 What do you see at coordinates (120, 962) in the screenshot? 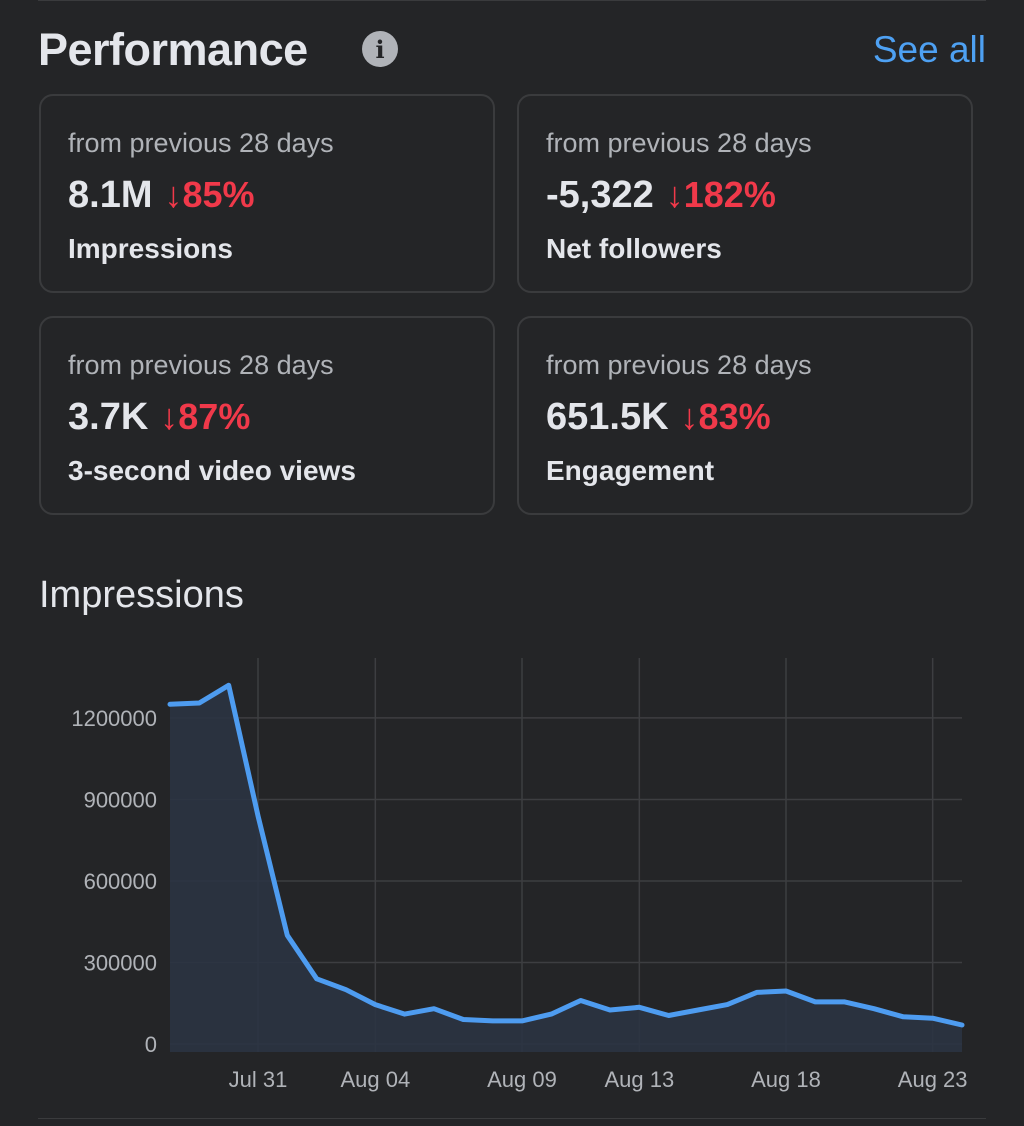
I see `y-tick-label: 300000` at bounding box center [120, 962].